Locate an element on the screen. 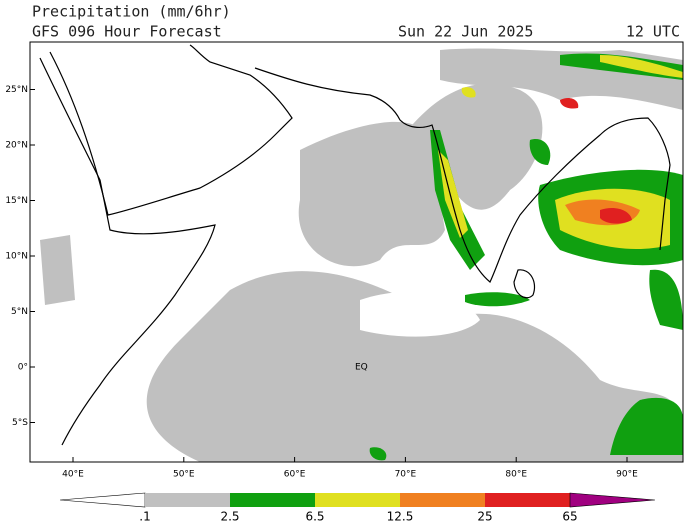 The width and height of the screenshot is (700, 529). lon-tick-label: 90°E is located at coordinates (627, 475).